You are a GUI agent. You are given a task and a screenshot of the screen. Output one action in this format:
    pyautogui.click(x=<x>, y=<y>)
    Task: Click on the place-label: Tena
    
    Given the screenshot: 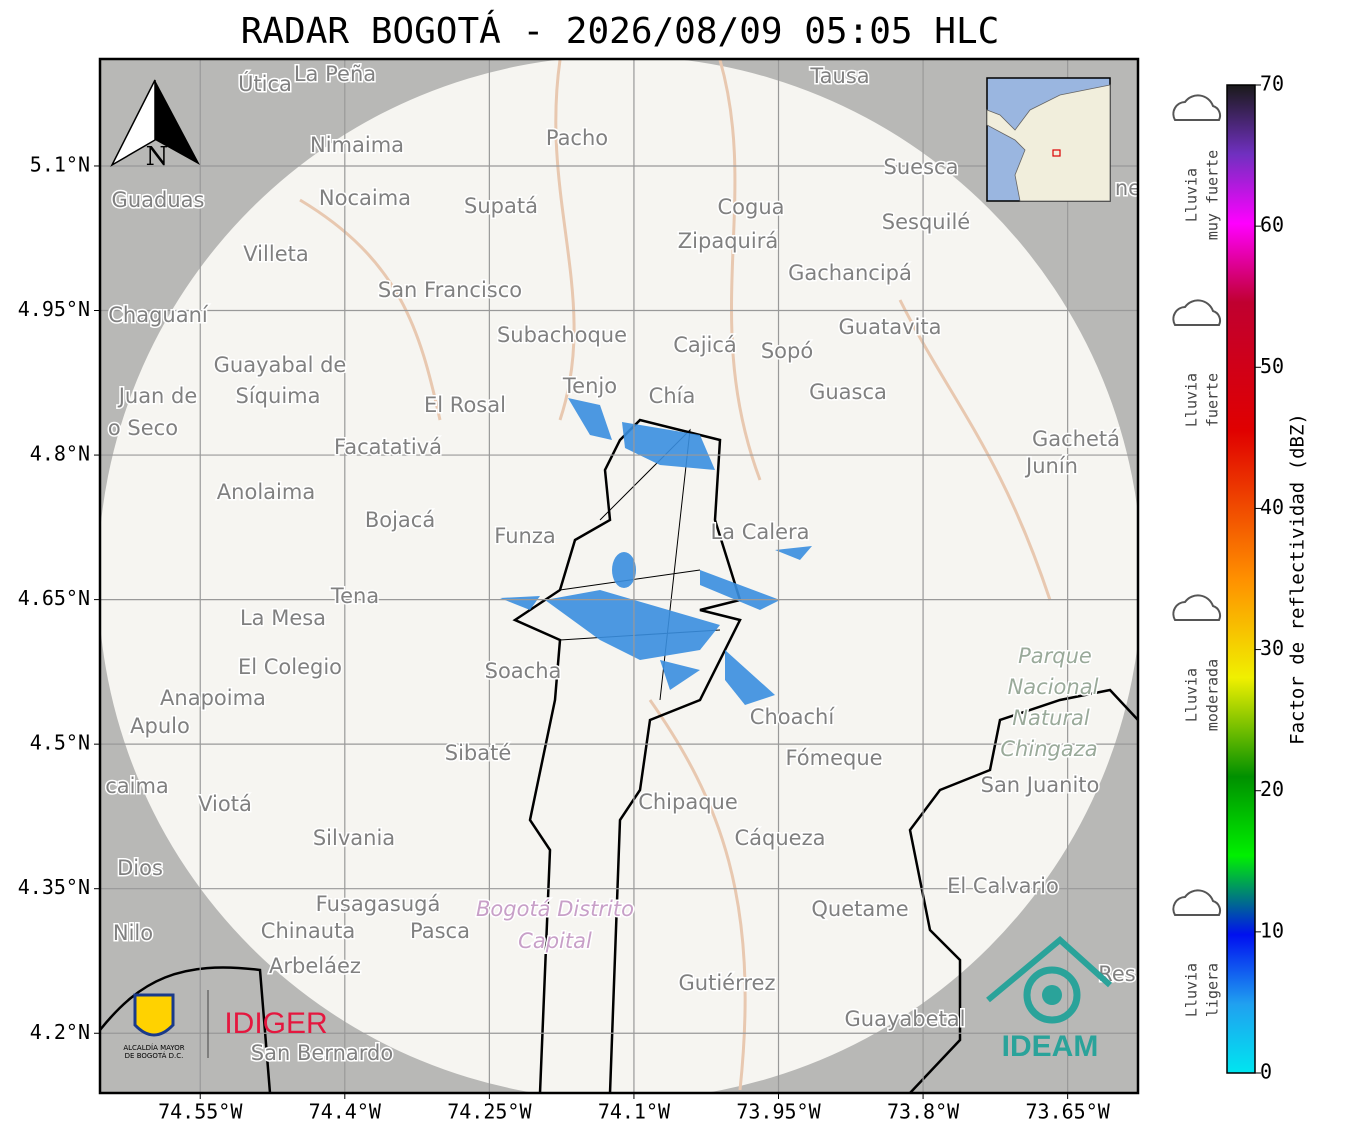 What is the action you would take?
    pyautogui.click(x=354, y=596)
    